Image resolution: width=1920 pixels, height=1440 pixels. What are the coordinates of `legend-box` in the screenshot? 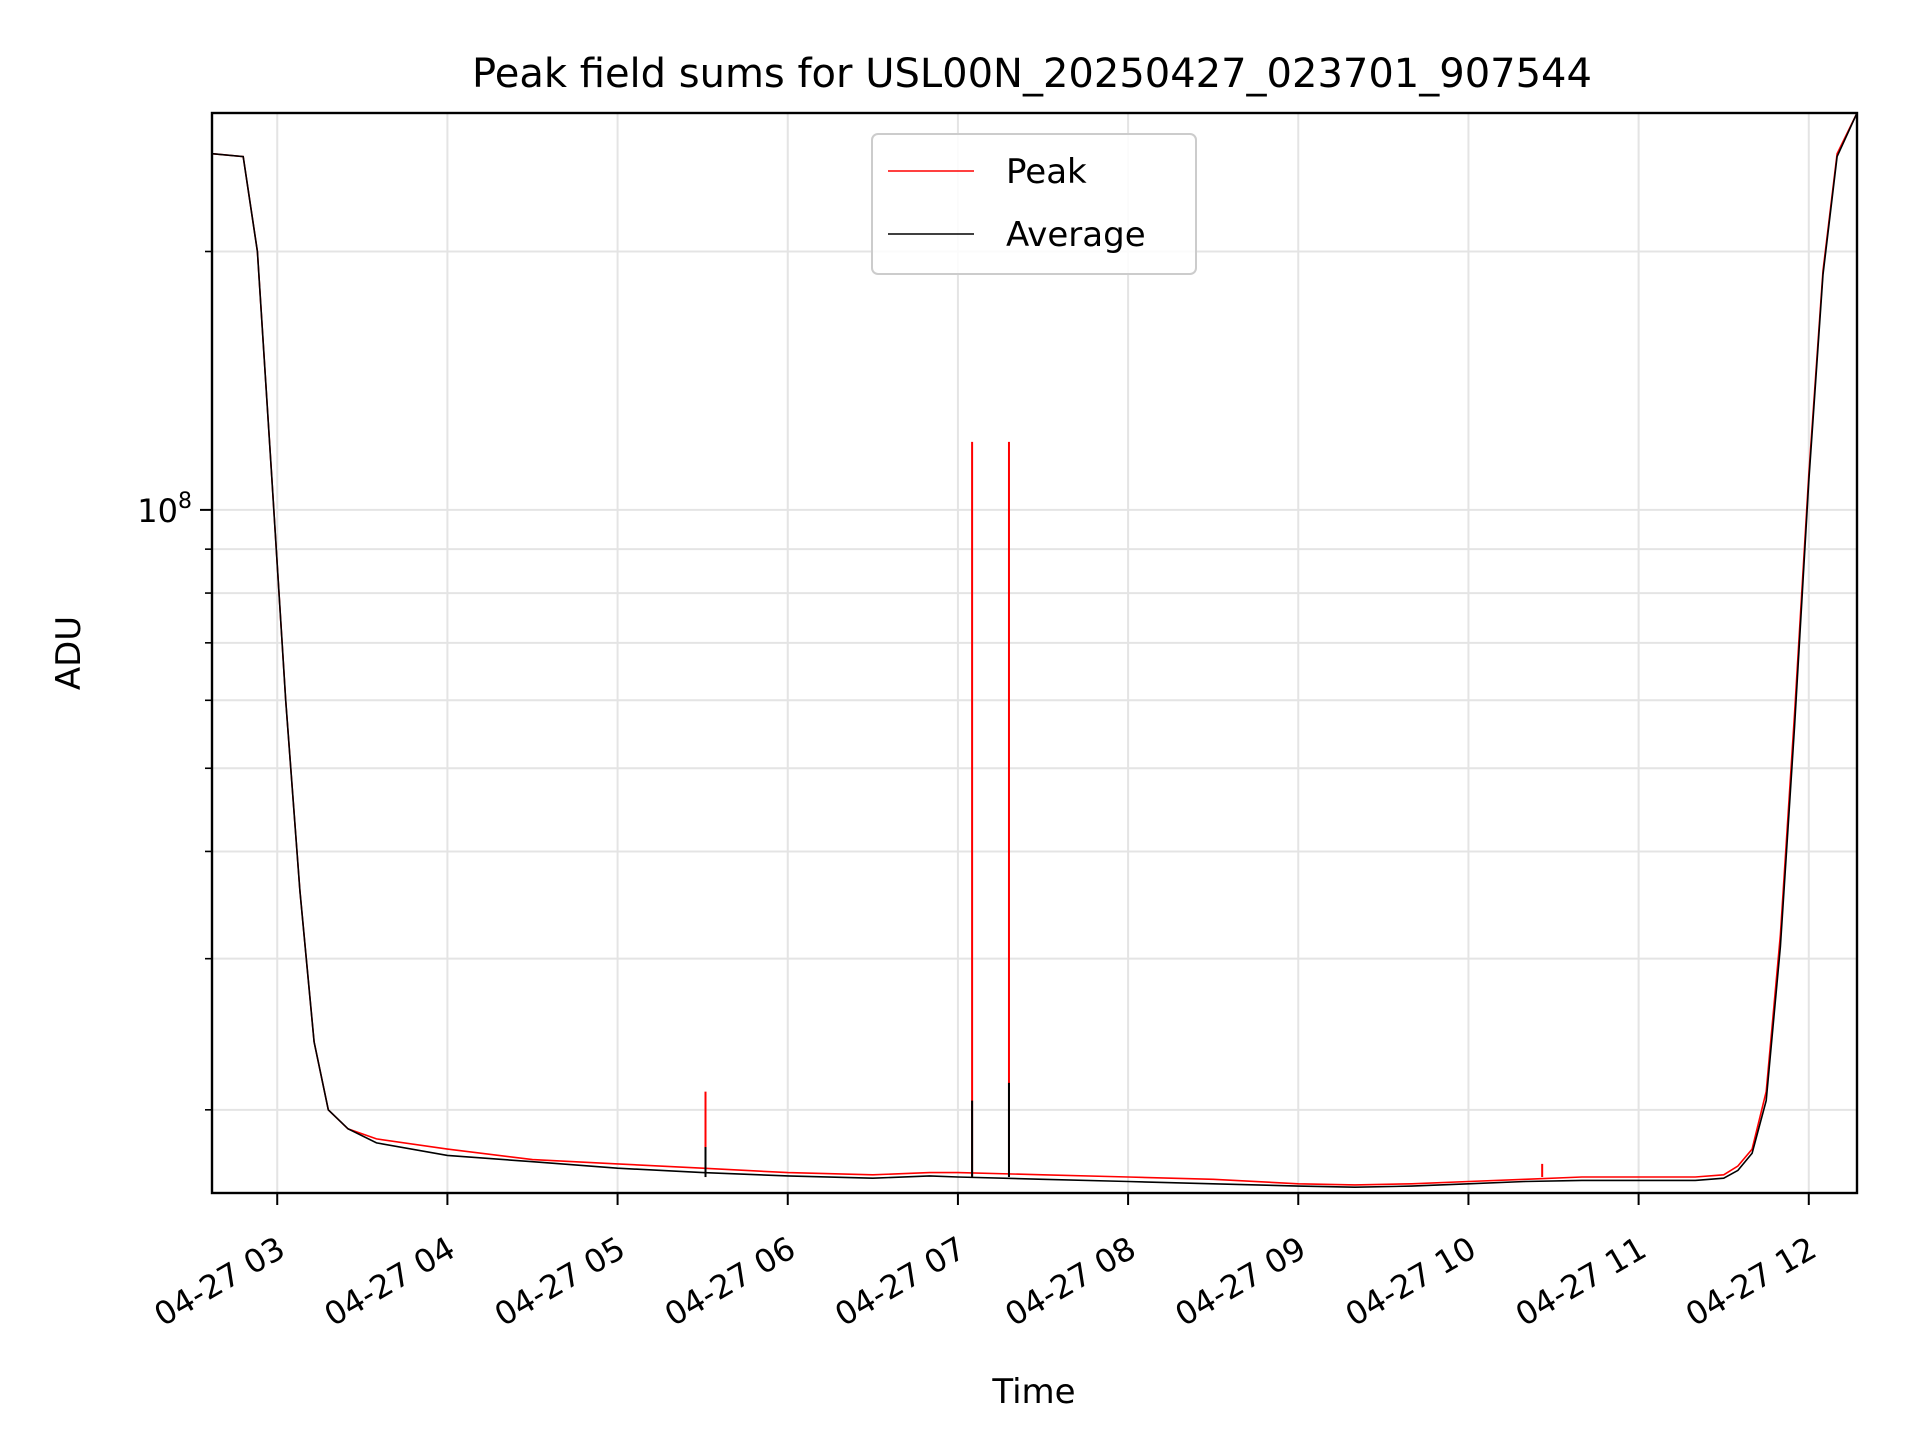 It's located at (1034, 204).